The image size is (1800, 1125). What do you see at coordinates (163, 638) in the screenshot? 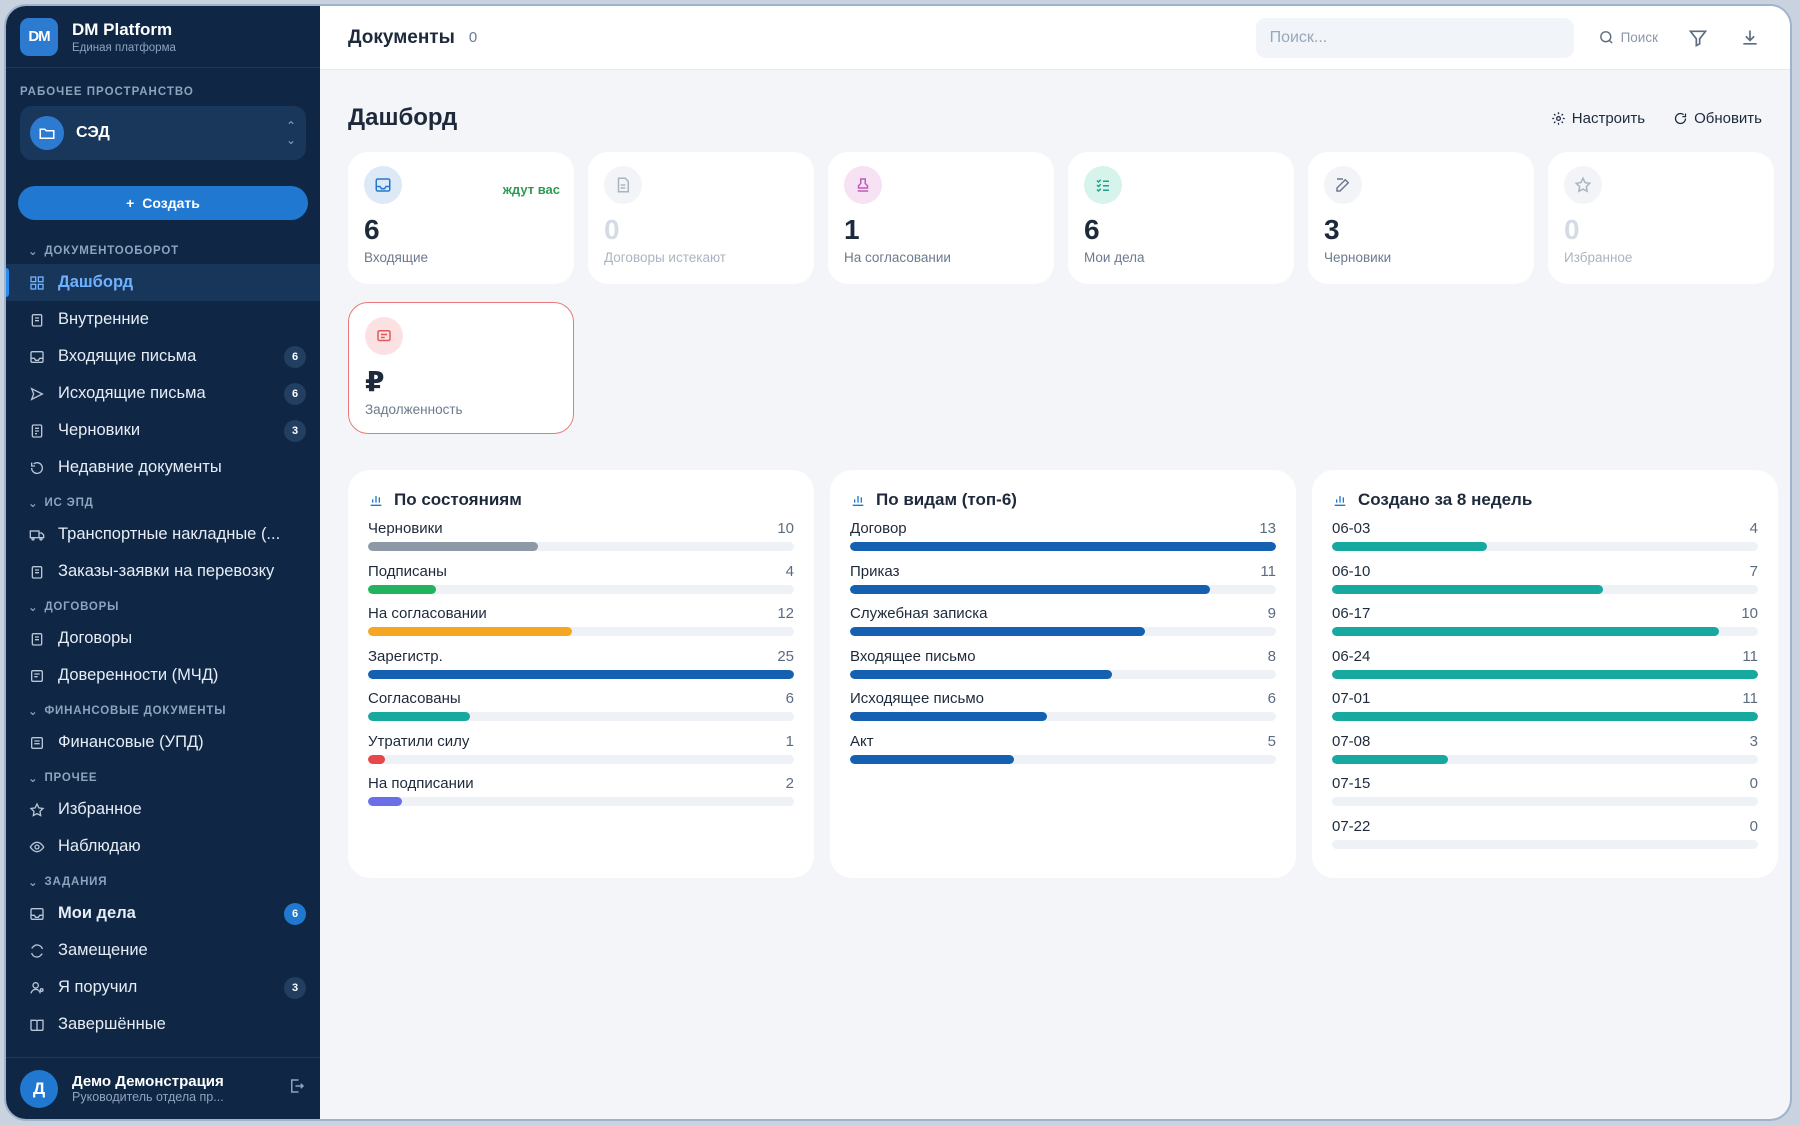
I see `sidebar-item-contracts: Договоры` at bounding box center [163, 638].